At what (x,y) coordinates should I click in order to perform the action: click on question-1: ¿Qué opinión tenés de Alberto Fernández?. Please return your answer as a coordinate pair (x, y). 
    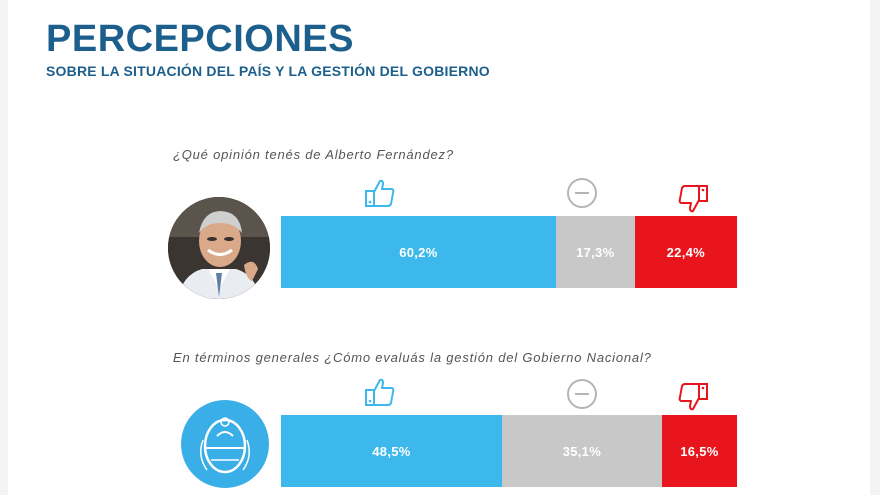
    Looking at the image, I should click on (313, 154).